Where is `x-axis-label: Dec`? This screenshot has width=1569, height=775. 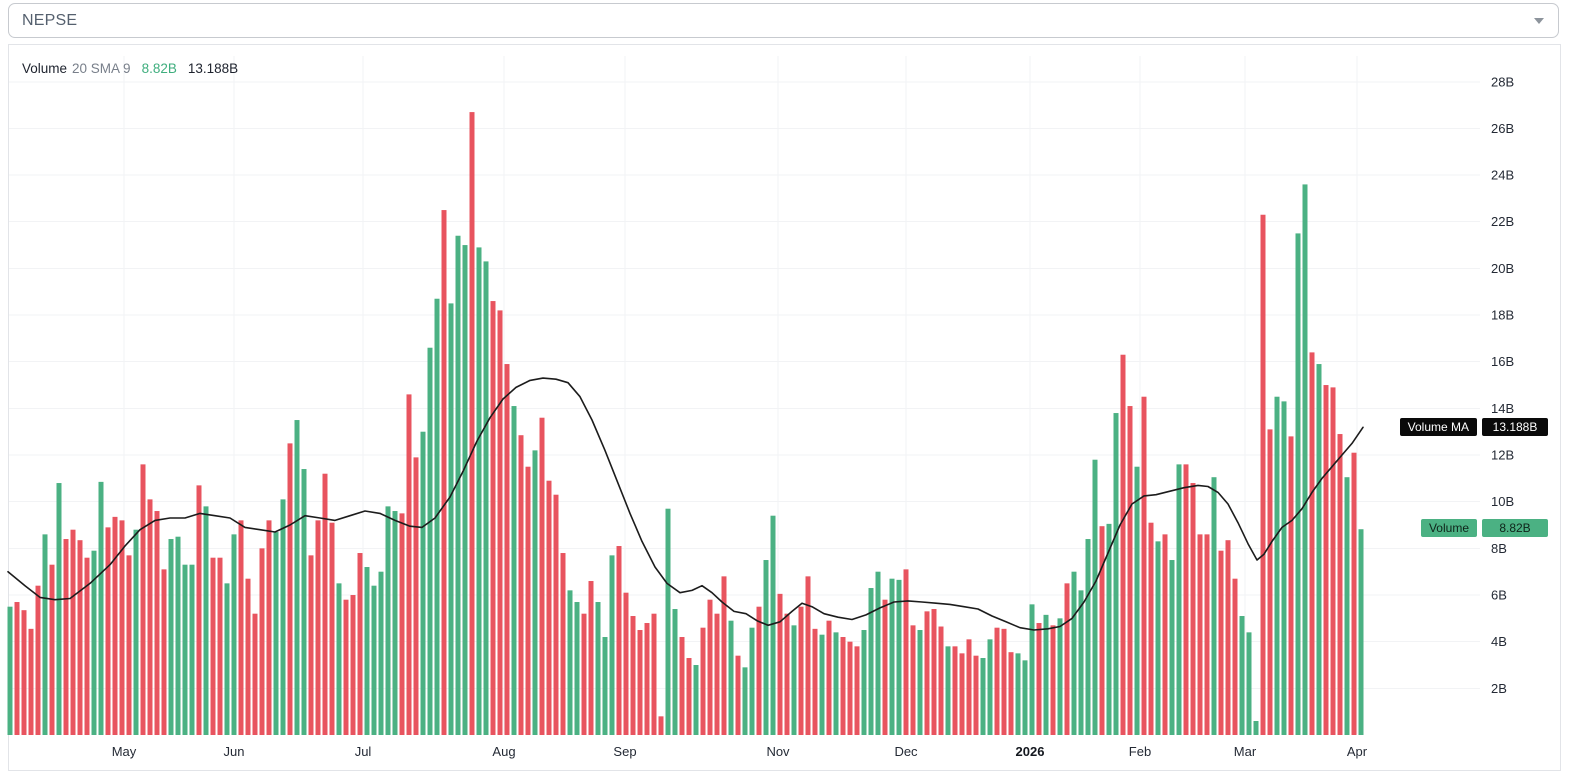 x-axis-label: Dec is located at coordinates (906, 751).